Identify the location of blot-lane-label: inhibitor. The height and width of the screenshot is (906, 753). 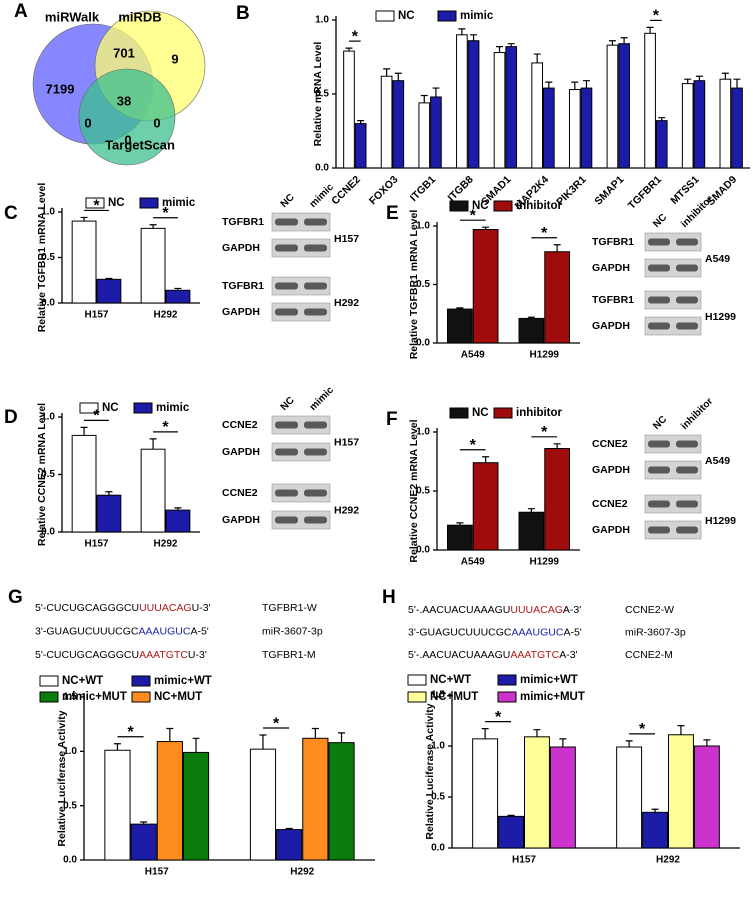
(697, 414).